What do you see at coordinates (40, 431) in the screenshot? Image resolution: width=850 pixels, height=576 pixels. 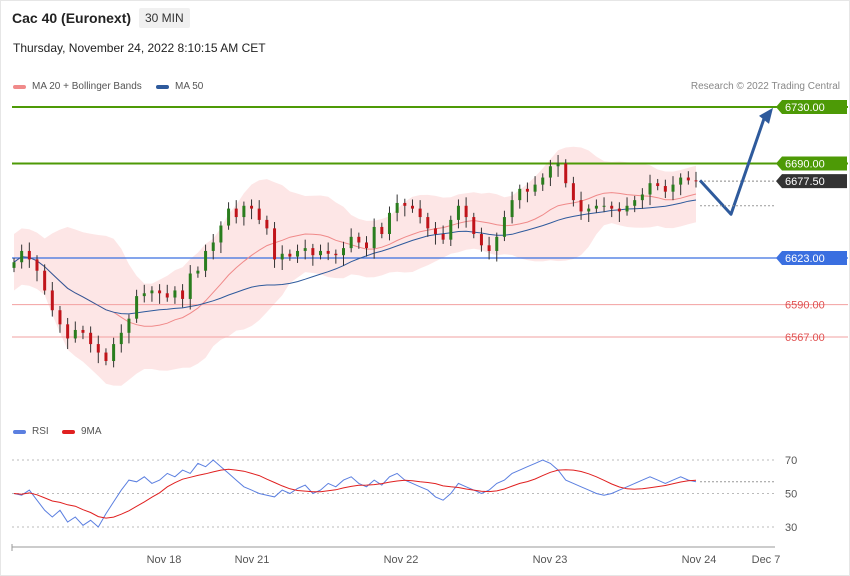 I see `legend-rsi-label: RSI` at bounding box center [40, 431].